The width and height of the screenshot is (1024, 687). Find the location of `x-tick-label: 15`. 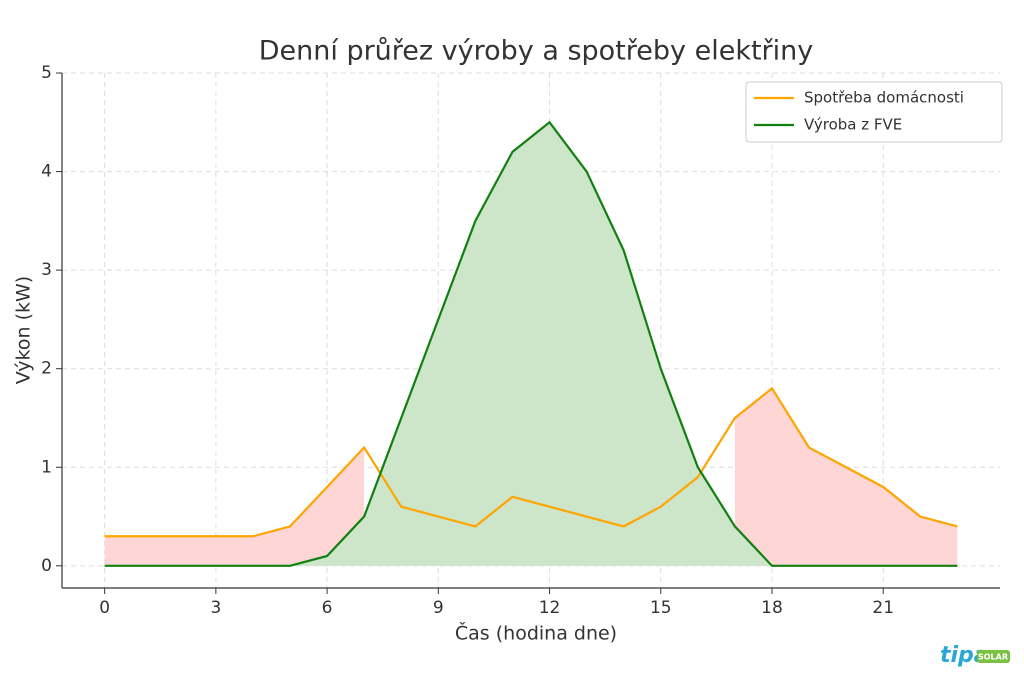

x-tick-label: 15 is located at coordinates (661, 608).